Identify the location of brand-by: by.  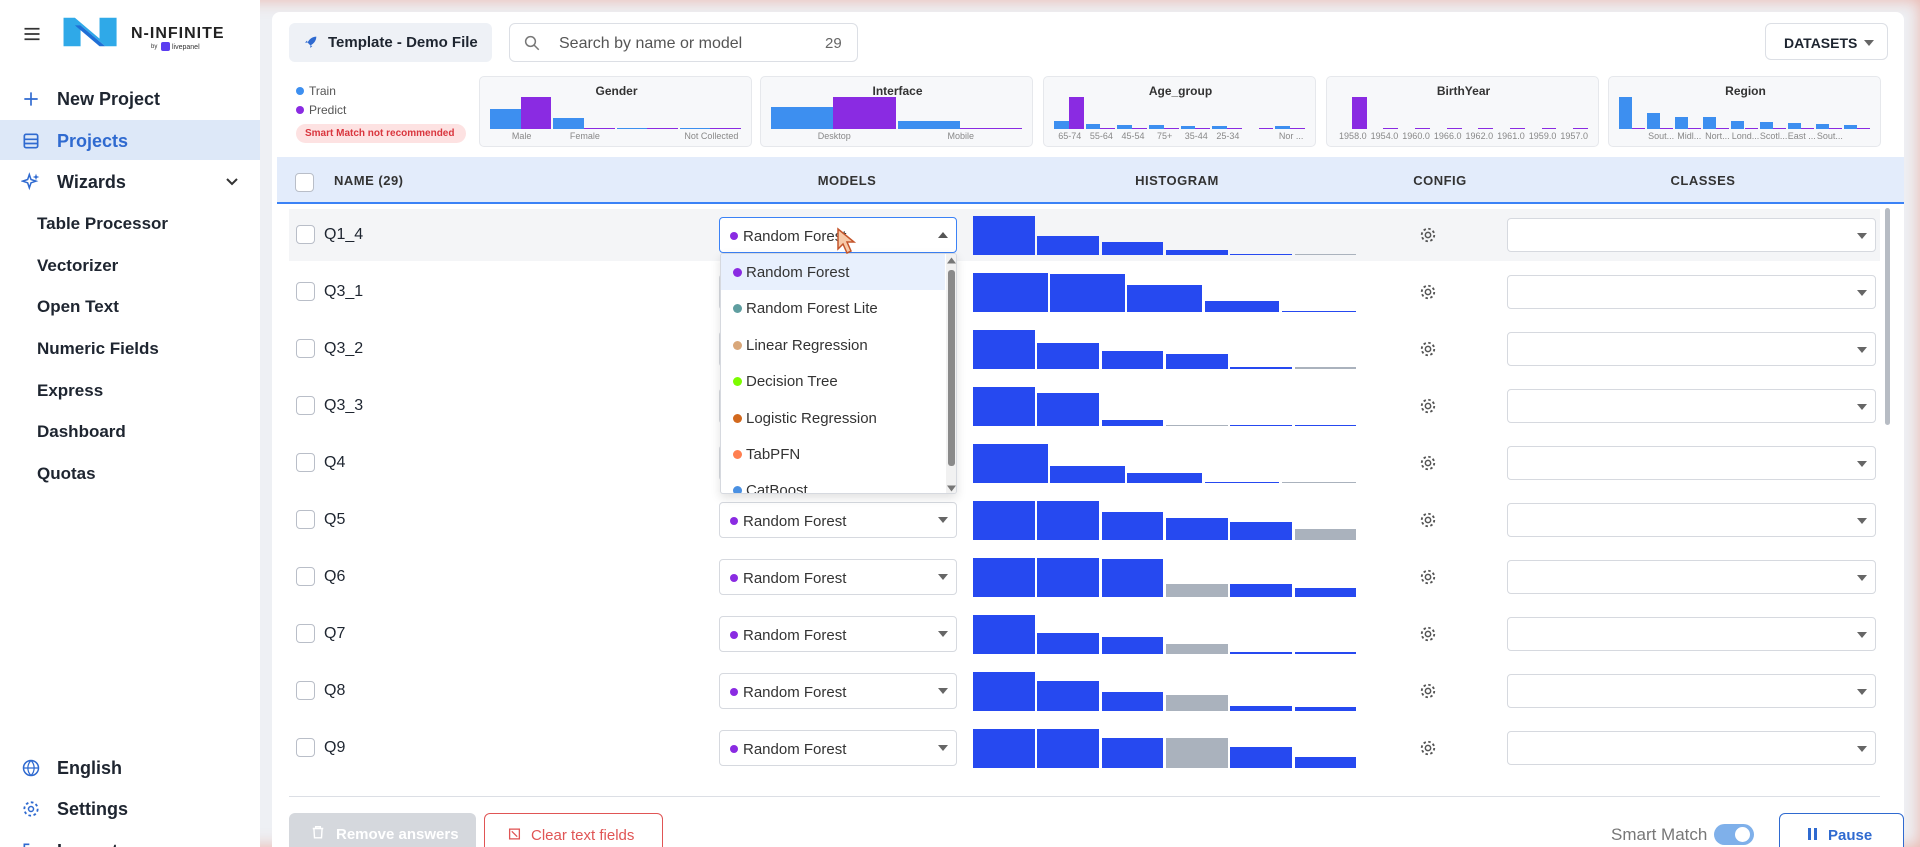
(154, 47).